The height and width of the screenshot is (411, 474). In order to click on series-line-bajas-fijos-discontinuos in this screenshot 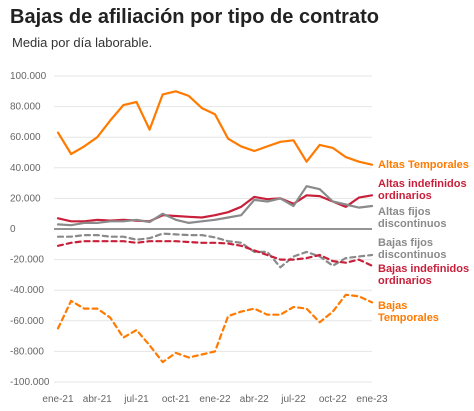, I will do `click(215, 250)`.